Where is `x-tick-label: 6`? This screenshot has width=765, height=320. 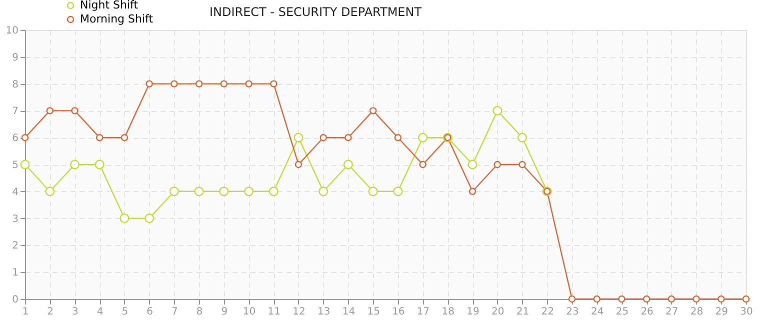
x-tick-label: 6 is located at coordinates (149, 312).